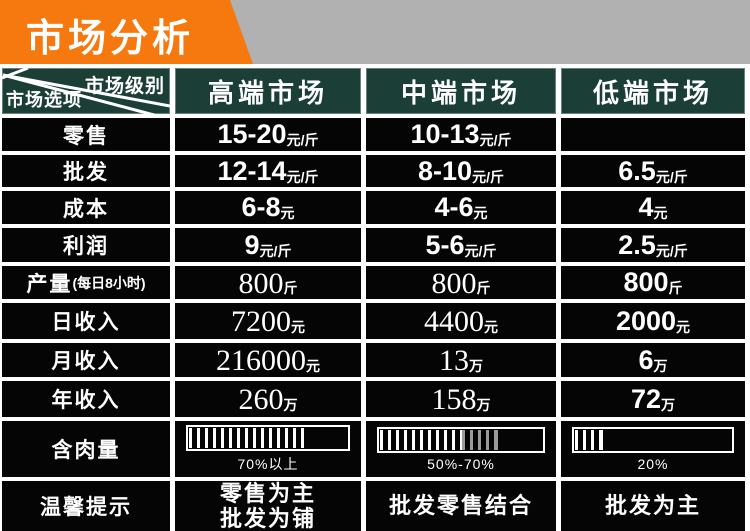 Image resolution: width=750 pixels, height=531 pixels. Describe the element at coordinates (646, 359) in the screenshot. I see `cell-value: 6` at that location.